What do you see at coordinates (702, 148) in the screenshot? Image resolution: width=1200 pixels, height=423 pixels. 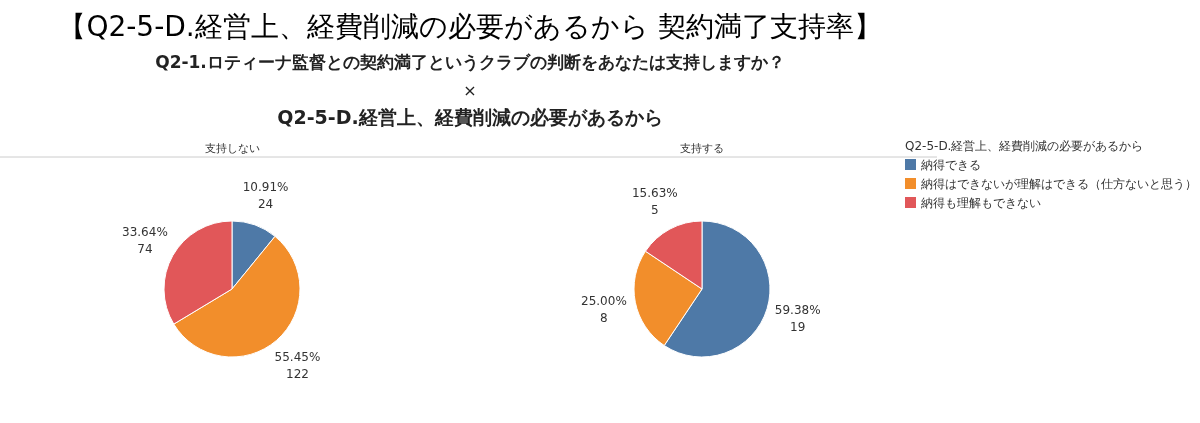 I see `chart-title: 支持する` at bounding box center [702, 148].